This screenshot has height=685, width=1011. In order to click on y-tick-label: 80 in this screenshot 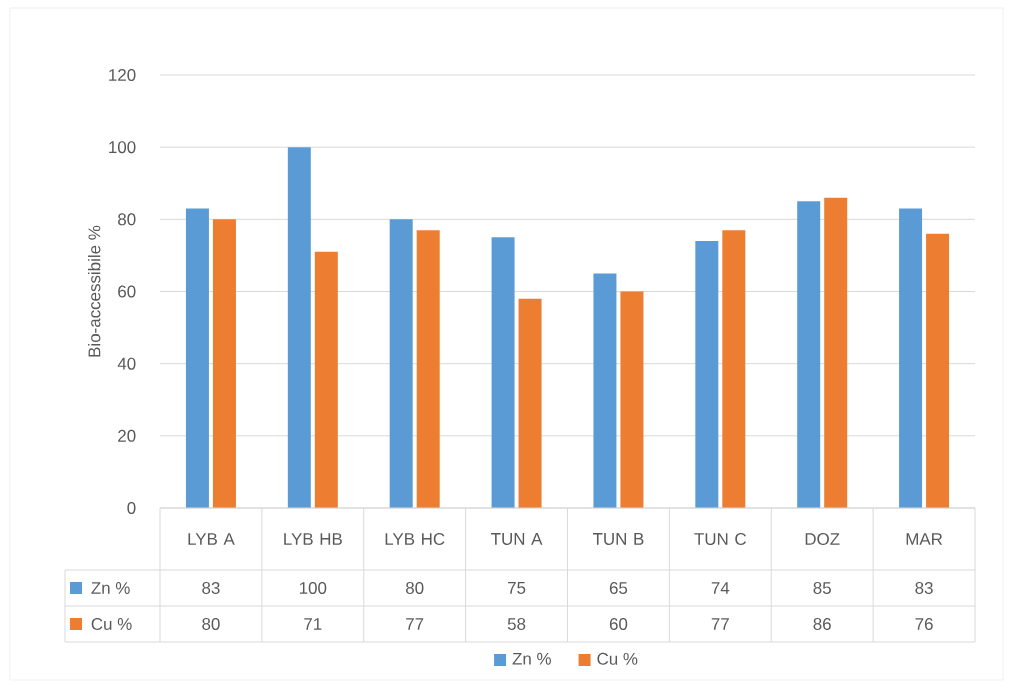, I will do `click(127, 219)`.